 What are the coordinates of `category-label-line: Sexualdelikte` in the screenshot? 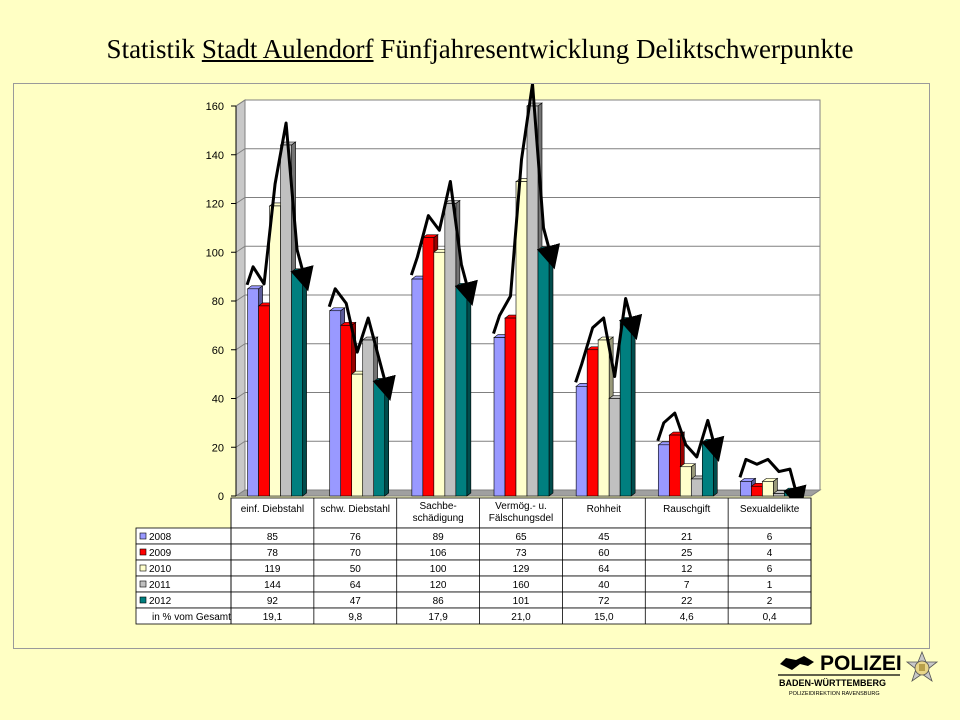 It's located at (770, 509).